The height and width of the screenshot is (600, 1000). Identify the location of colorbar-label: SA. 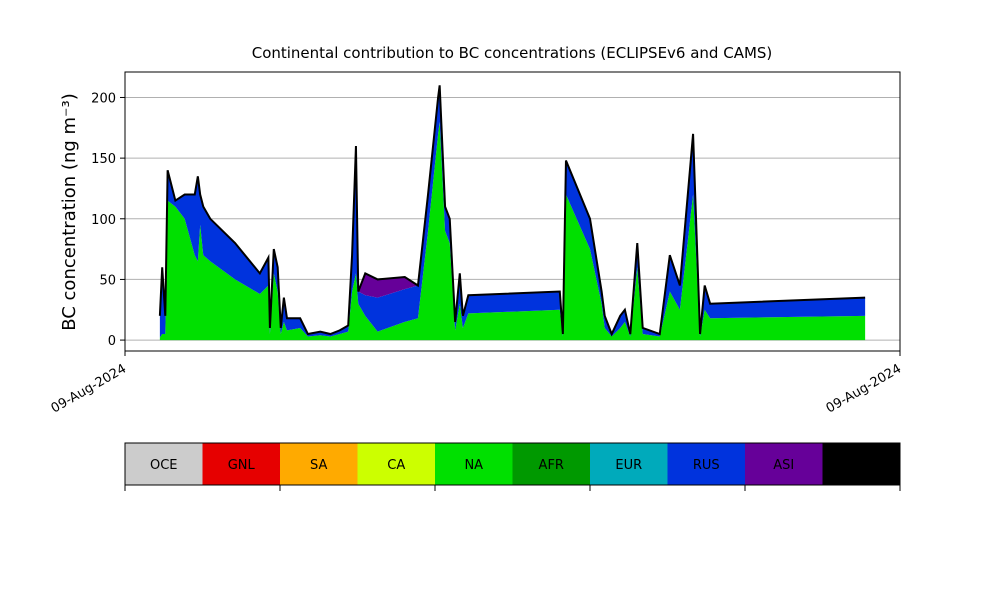
(318, 465).